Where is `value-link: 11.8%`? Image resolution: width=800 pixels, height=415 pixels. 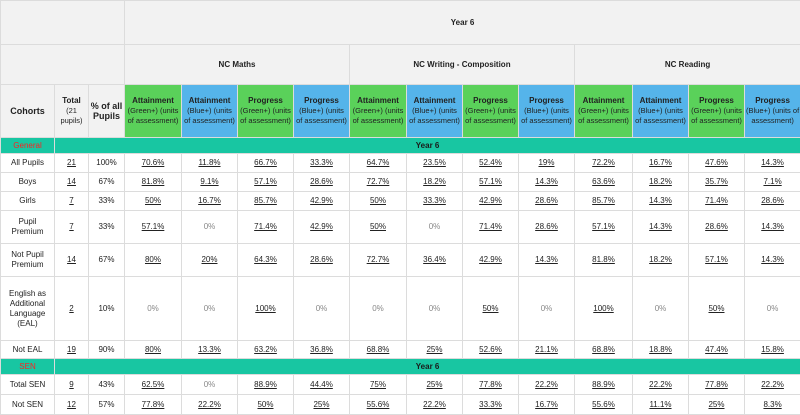
value-link: 11.8% is located at coordinates (209, 162).